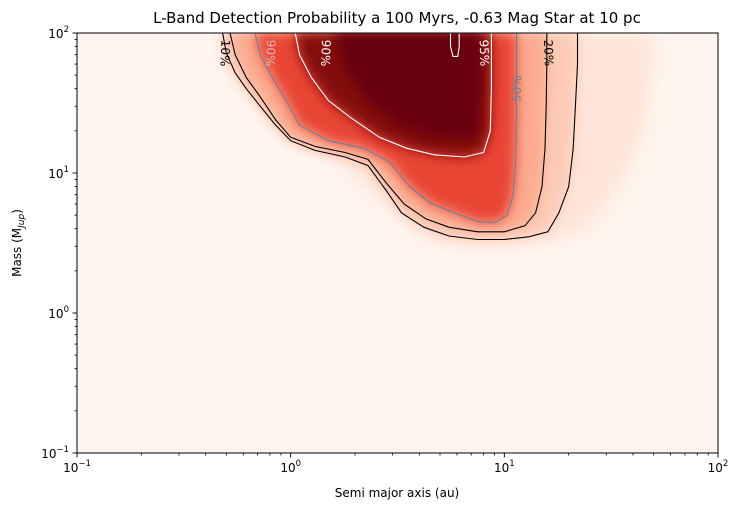 Image resolution: width=740 pixels, height=510 pixels. I want to click on y-tick-label: 10², so click(58, 33).